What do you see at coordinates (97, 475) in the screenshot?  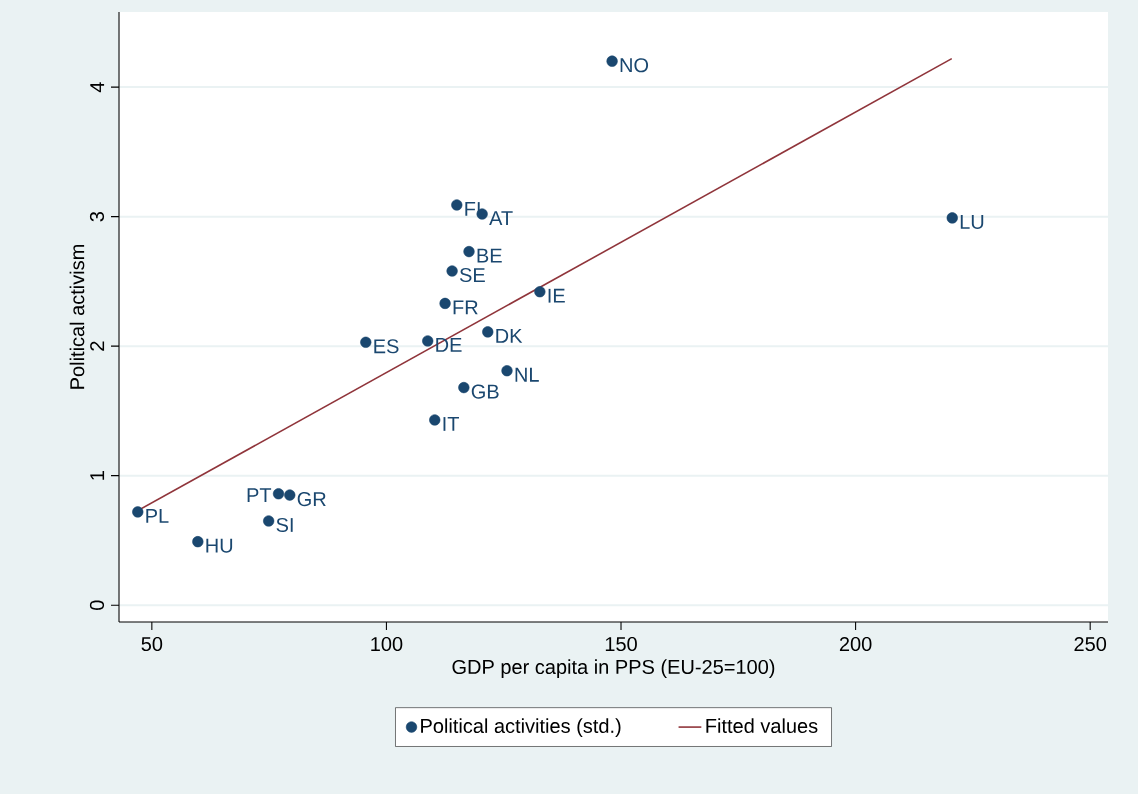 I see `y-tick-label: 1` at bounding box center [97, 475].